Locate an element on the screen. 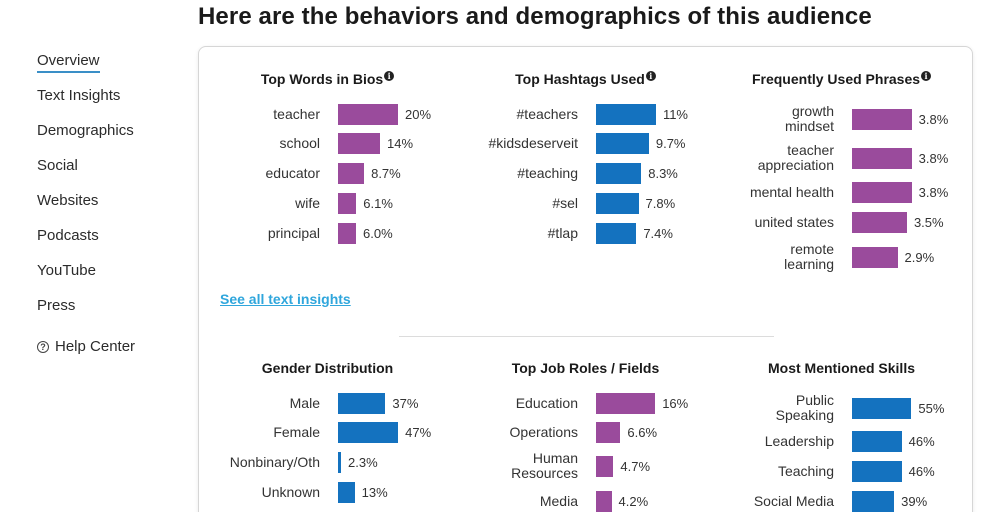  help-center-label: Help Center is located at coordinates (95, 346).